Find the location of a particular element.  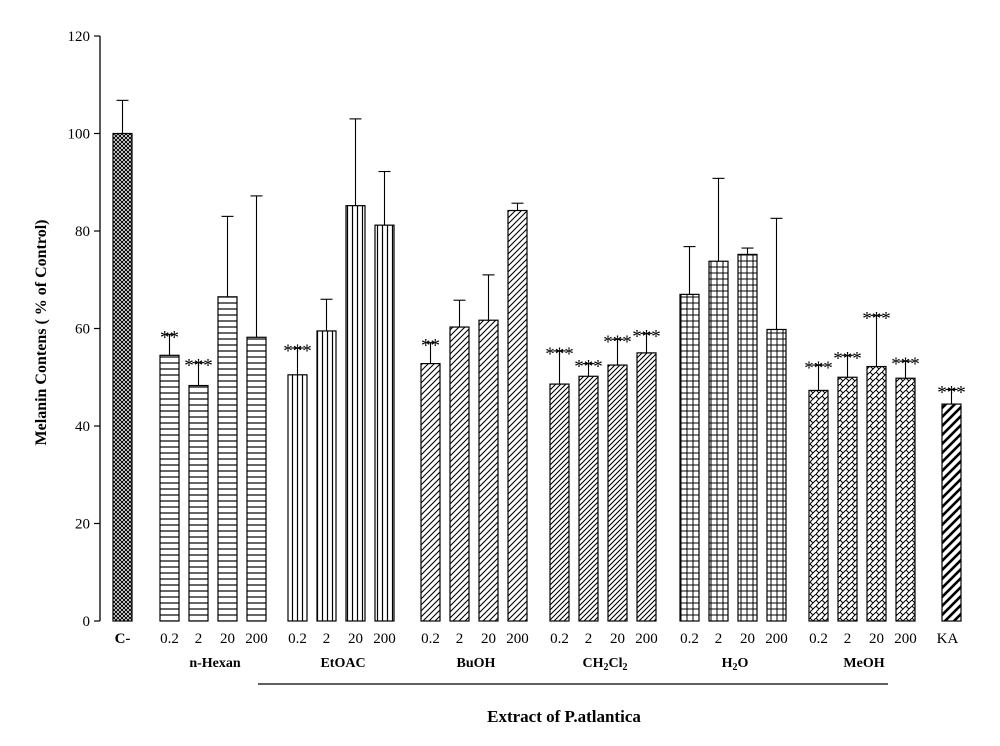

y-tick-label: 0 is located at coordinates (87, 622).